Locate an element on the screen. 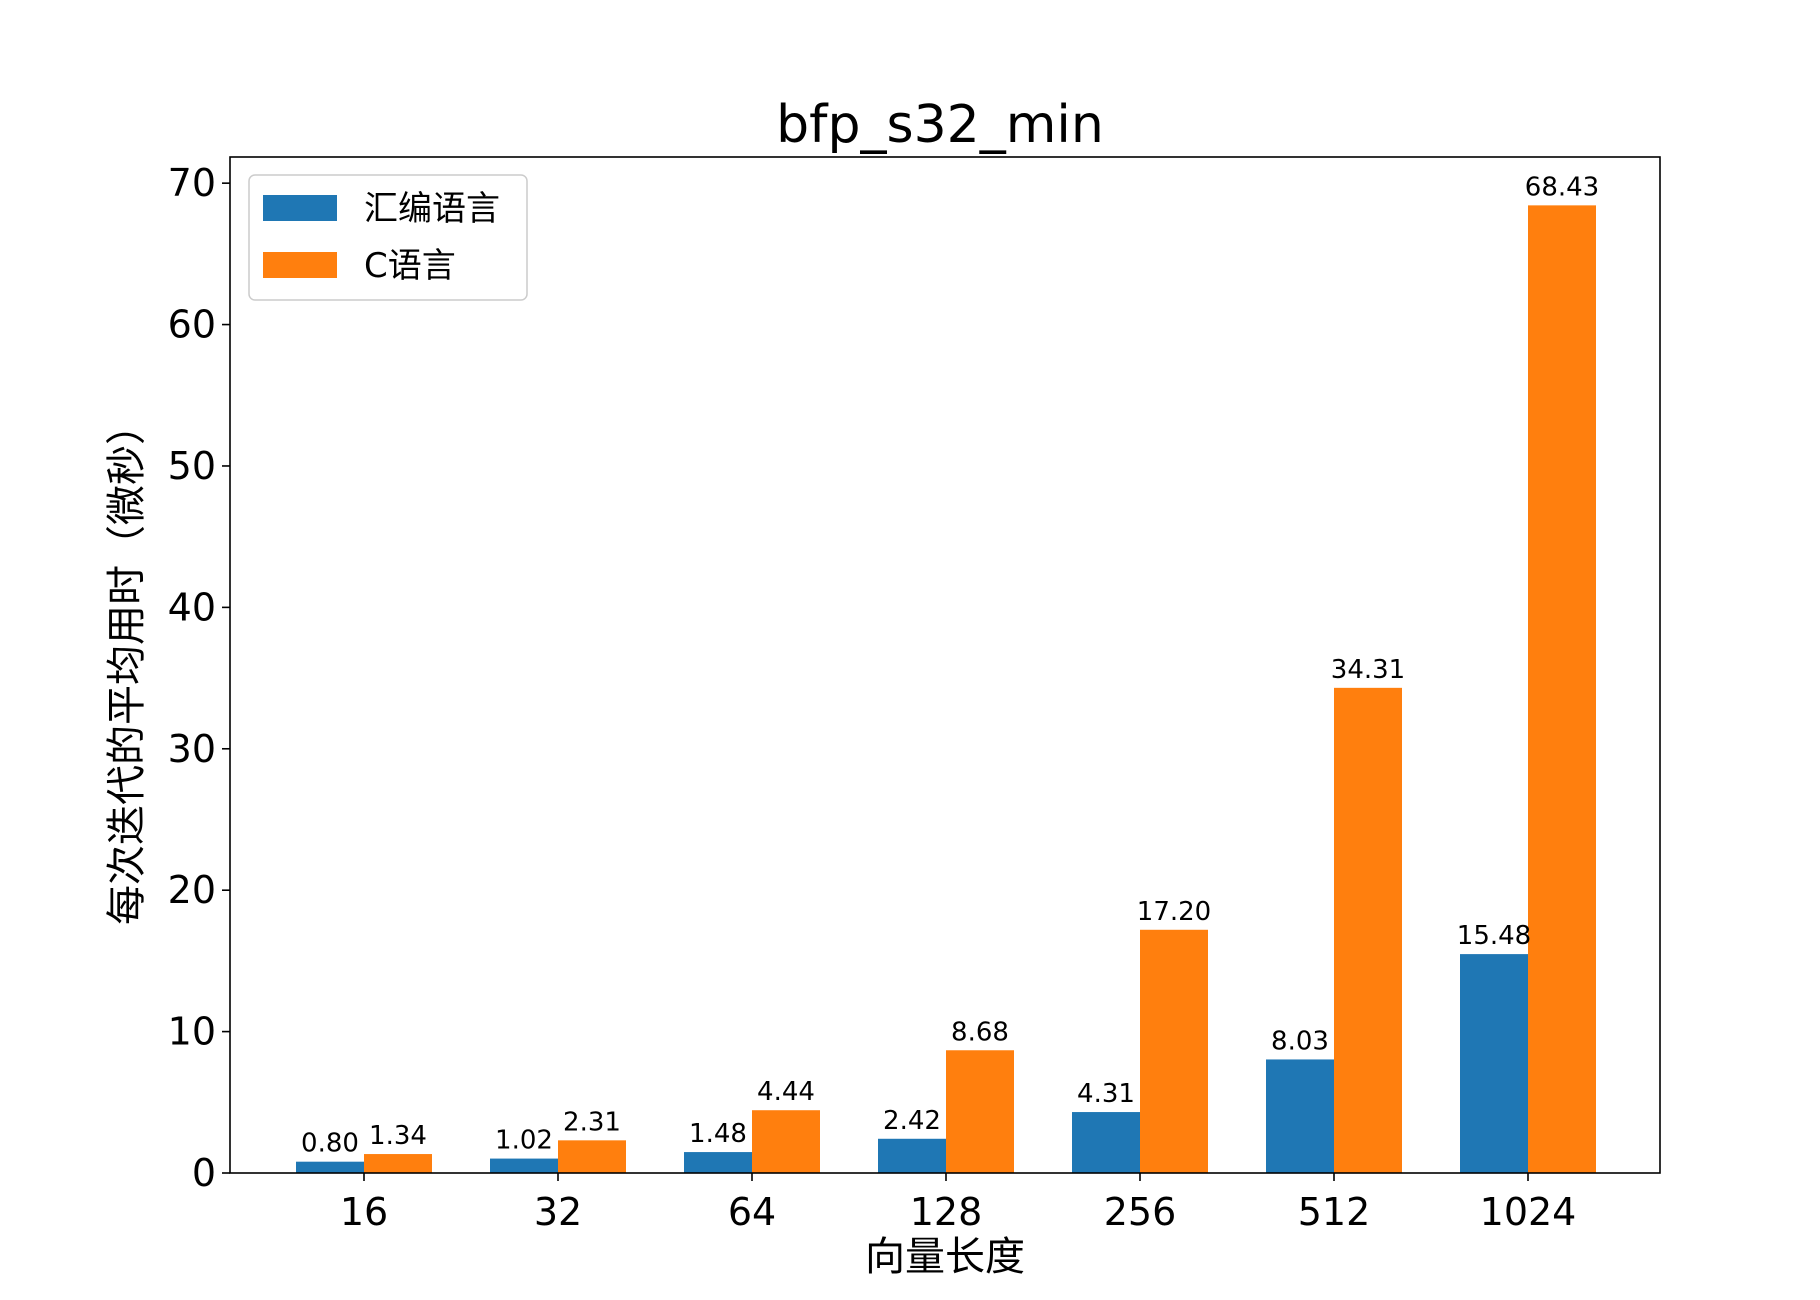 Image resolution: width=1820 pixels, height=1300 pixels. data-label-c-256: 17.20 is located at coordinates (1174, 912).